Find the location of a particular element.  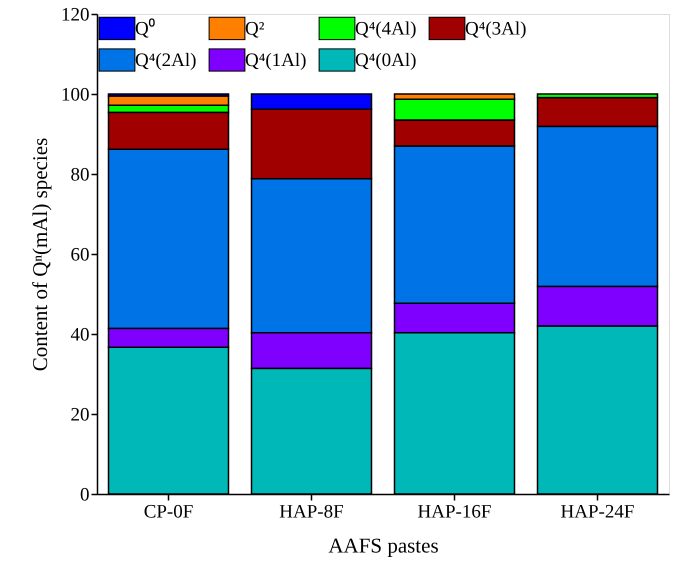

legend-label: Q⁴(0Al) is located at coordinates (385, 60).